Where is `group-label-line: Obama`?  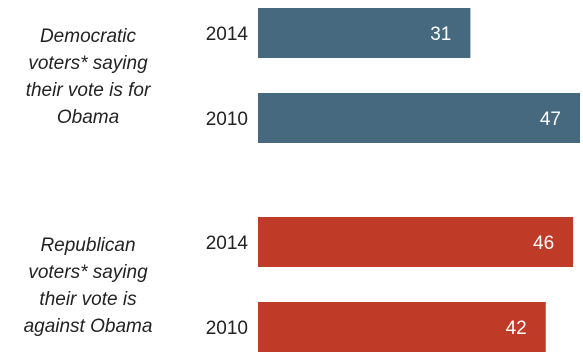
group-label-line: Obama is located at coordinates (88, 117).